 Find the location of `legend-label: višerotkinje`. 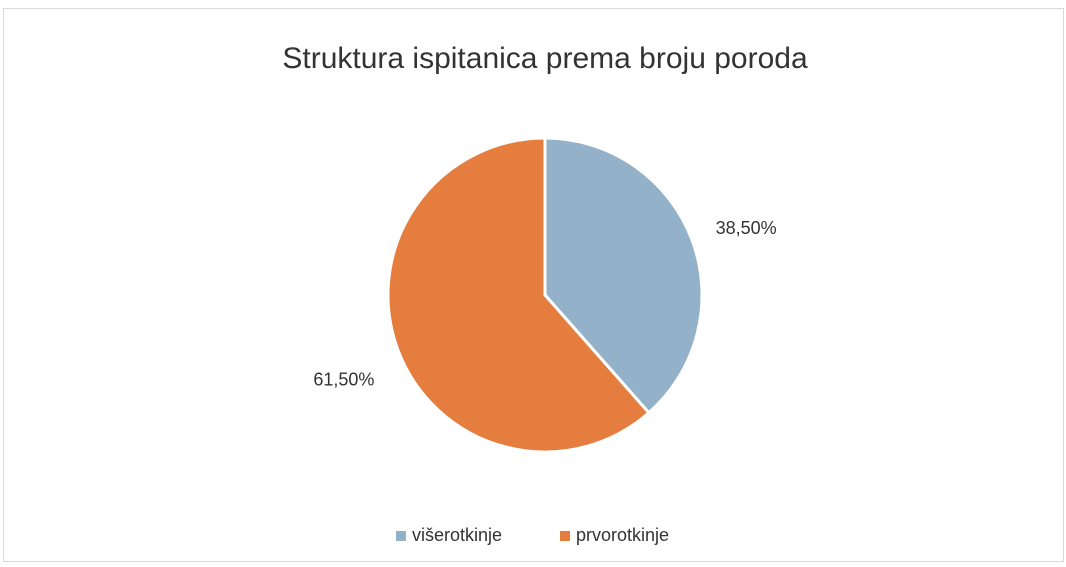

legend-label: višerotkinje is located at coordinates (457, 535).